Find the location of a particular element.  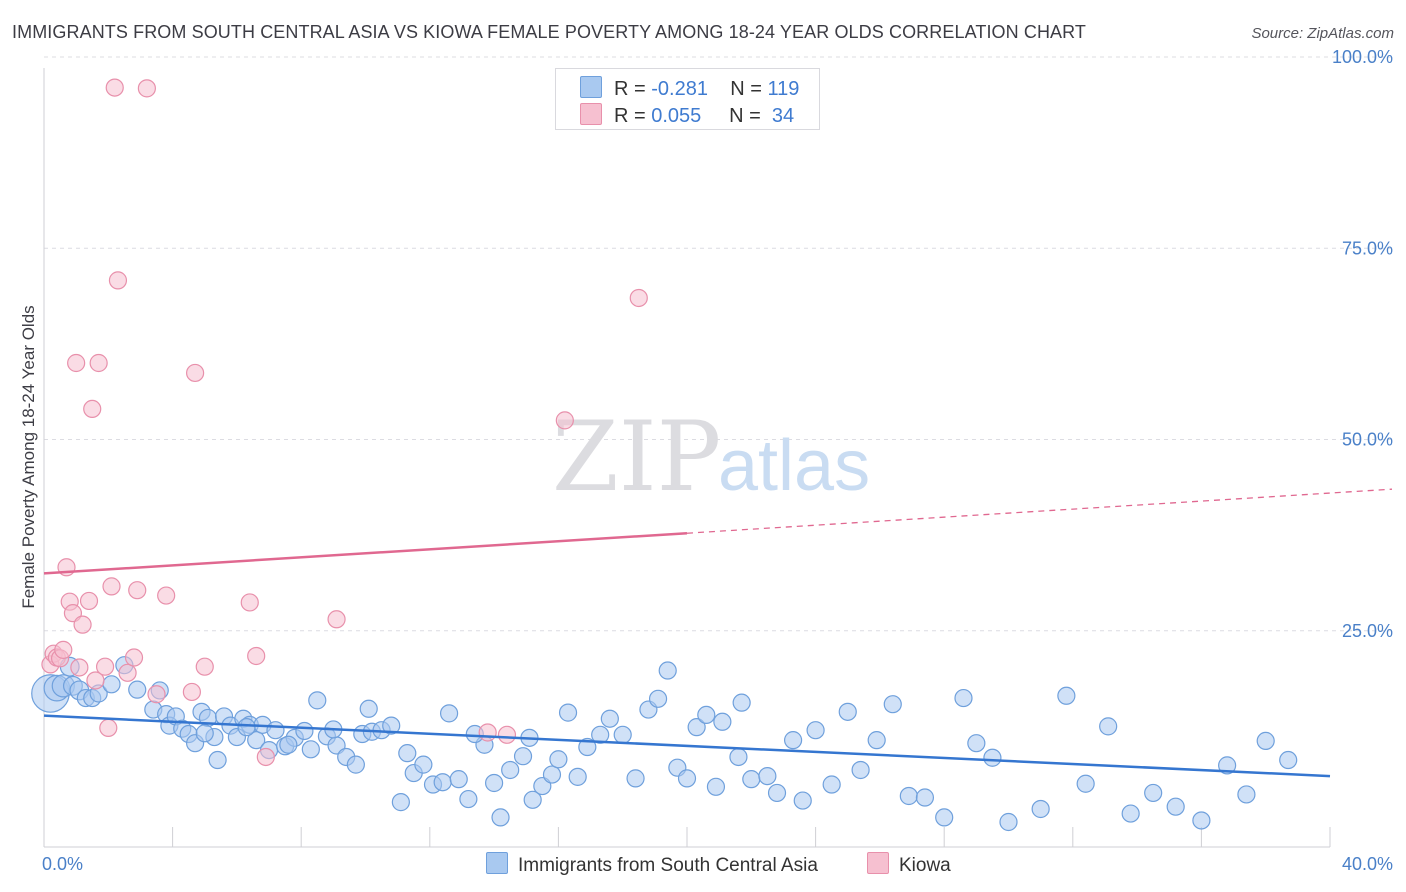

watermark-zip: ZIP is located at coordinates (636, 457).